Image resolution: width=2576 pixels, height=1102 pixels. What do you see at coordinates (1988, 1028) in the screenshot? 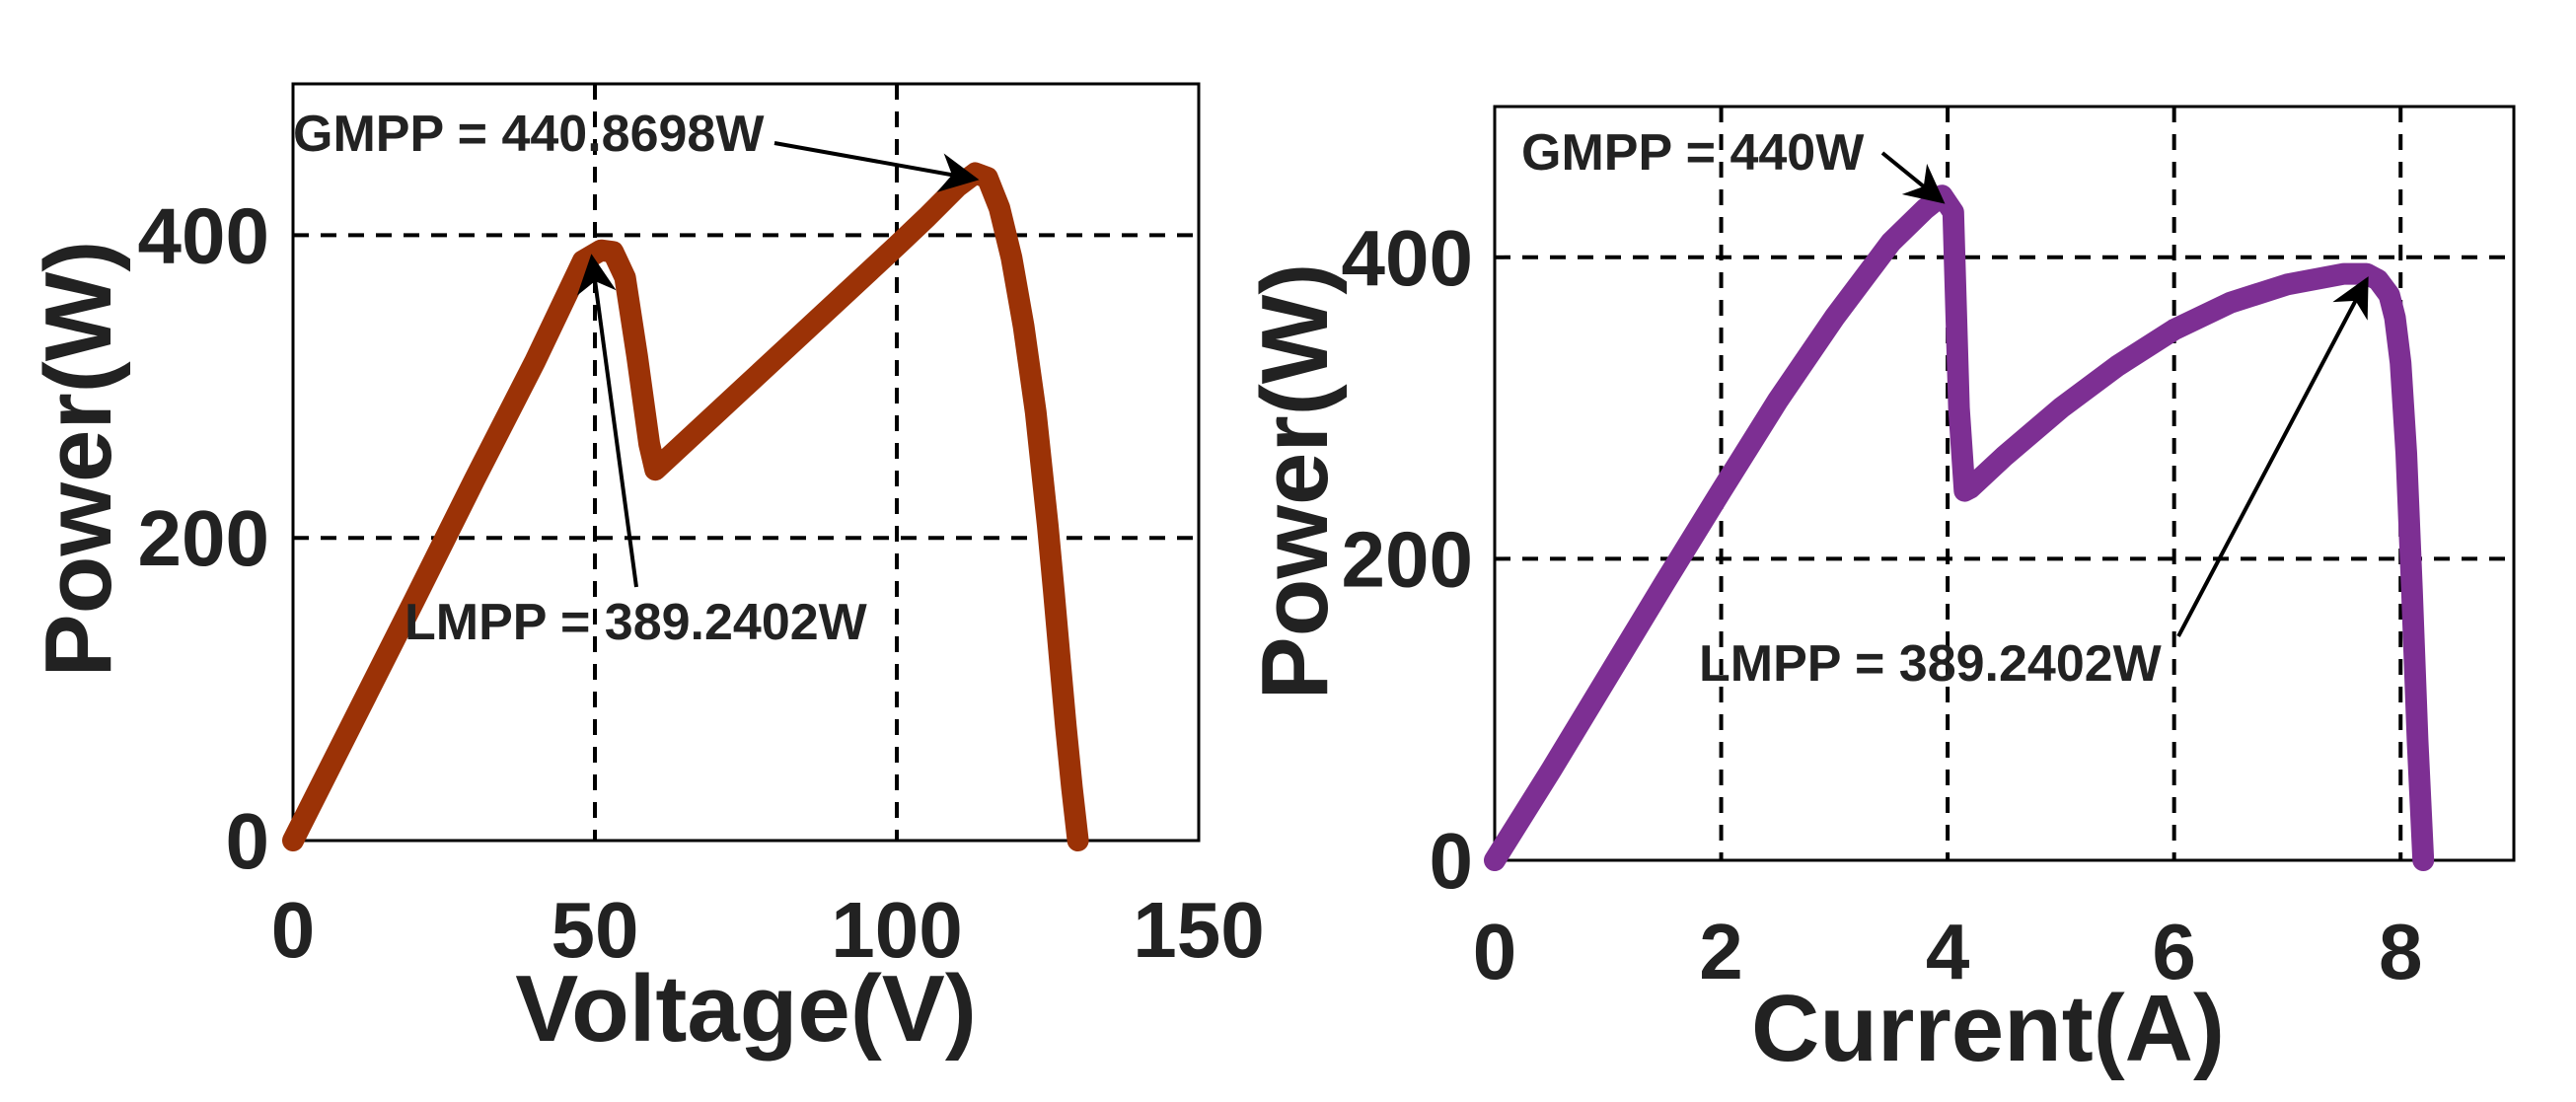
I see `x-axis-label: Current(A)` at bounding box center [1988, 1028].